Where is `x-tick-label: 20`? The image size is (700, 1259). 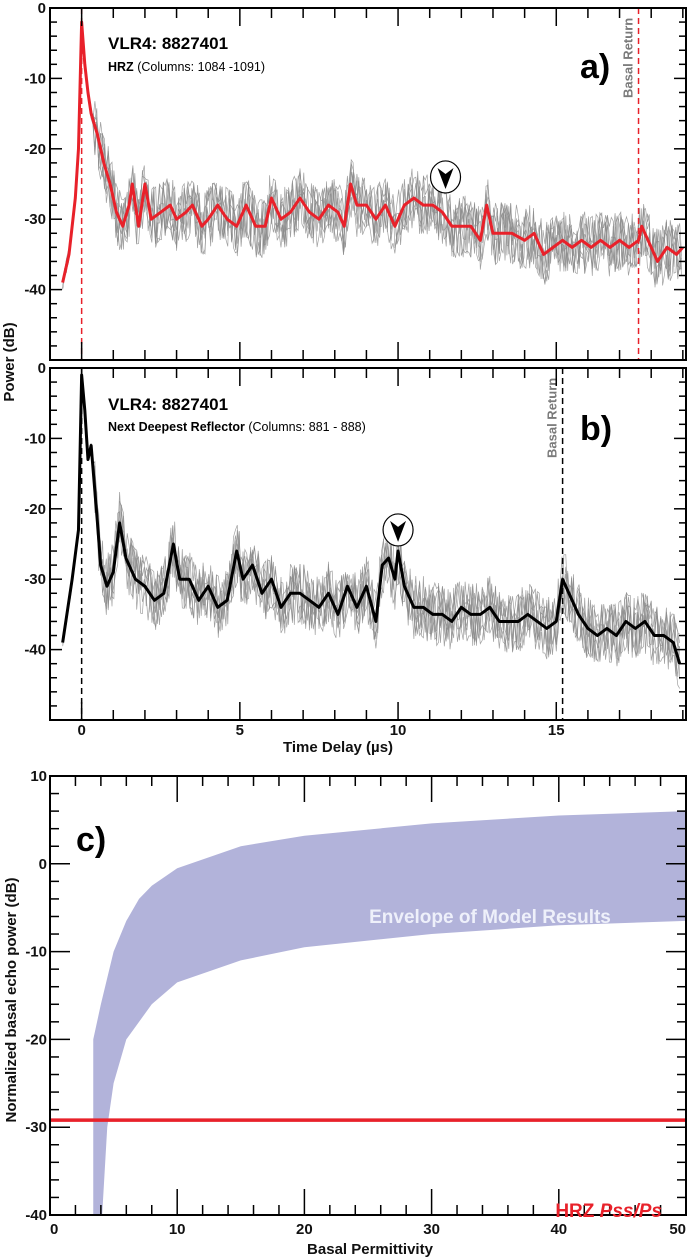
x-tick-label: 20 is located at coordinates (304, 1229).